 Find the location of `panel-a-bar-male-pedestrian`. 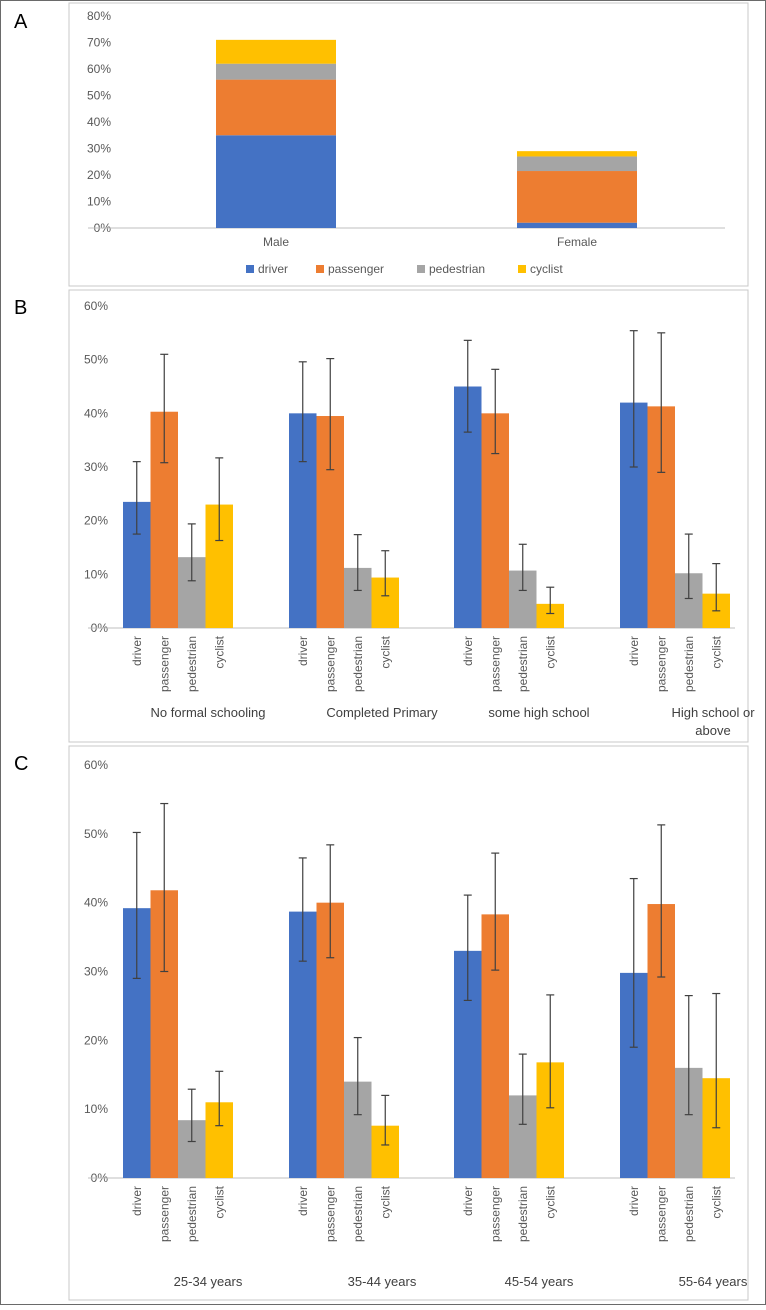

panel-a-bar-male-pedestrian is located at coordinates (276, 71).